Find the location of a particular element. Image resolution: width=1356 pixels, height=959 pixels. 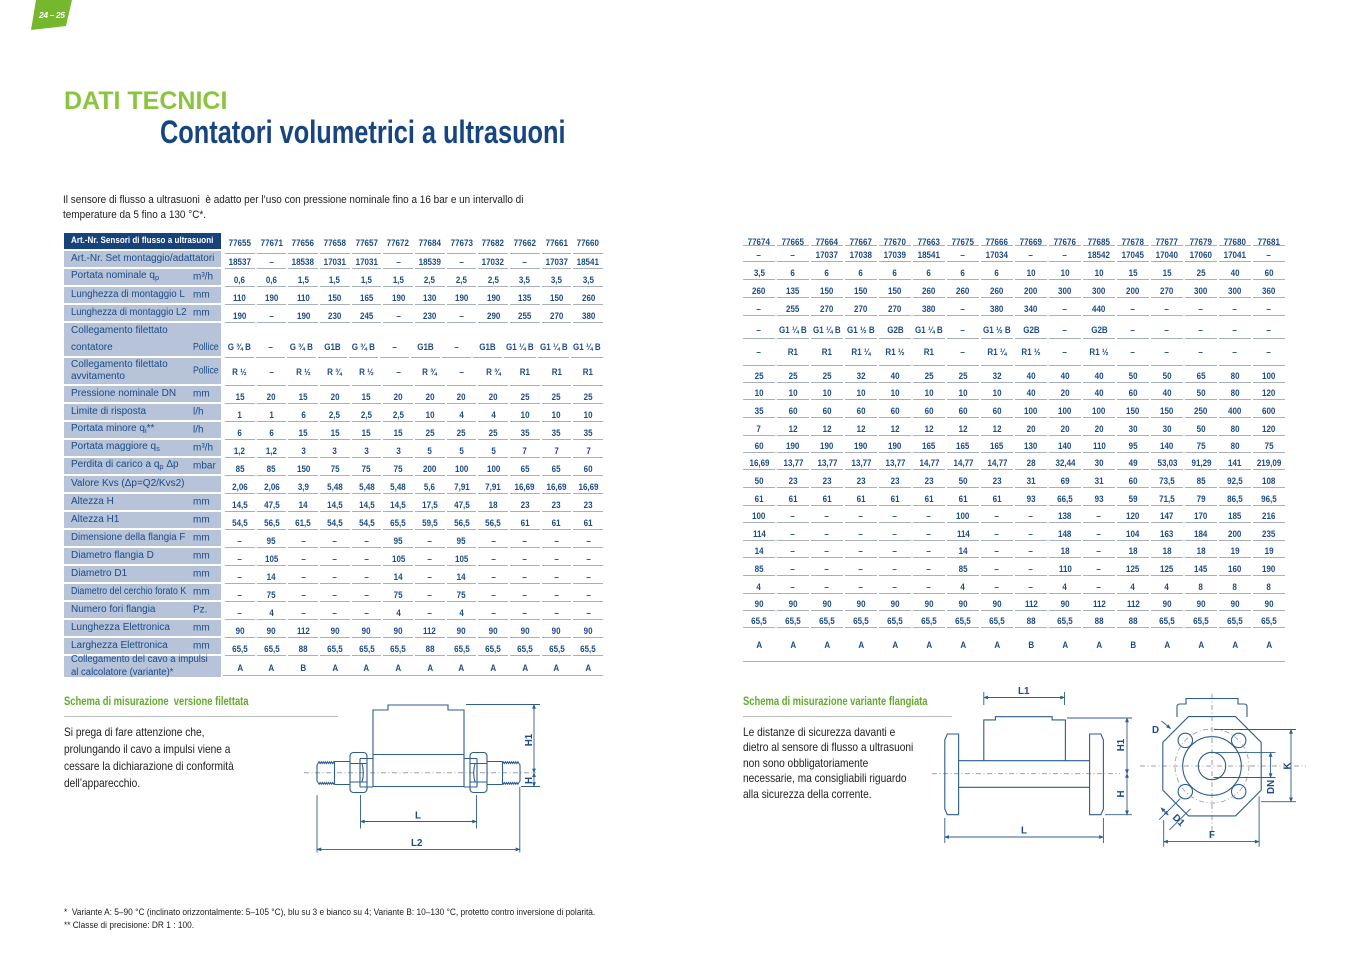

svg-text: L2 is located at coordinates (417, 843).